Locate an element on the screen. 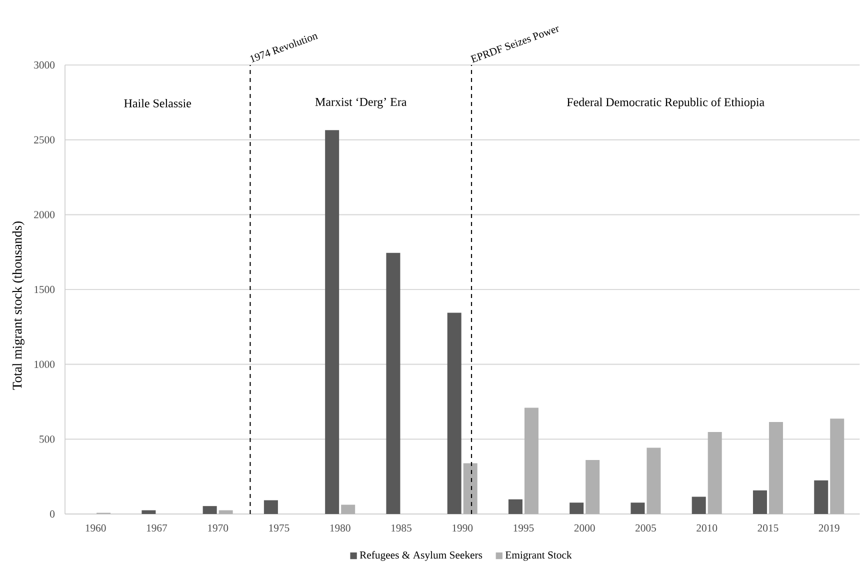 The width and height of the screenshot is (866, 566). x-tick-label: 1970 is located at coordinates (218, 528).